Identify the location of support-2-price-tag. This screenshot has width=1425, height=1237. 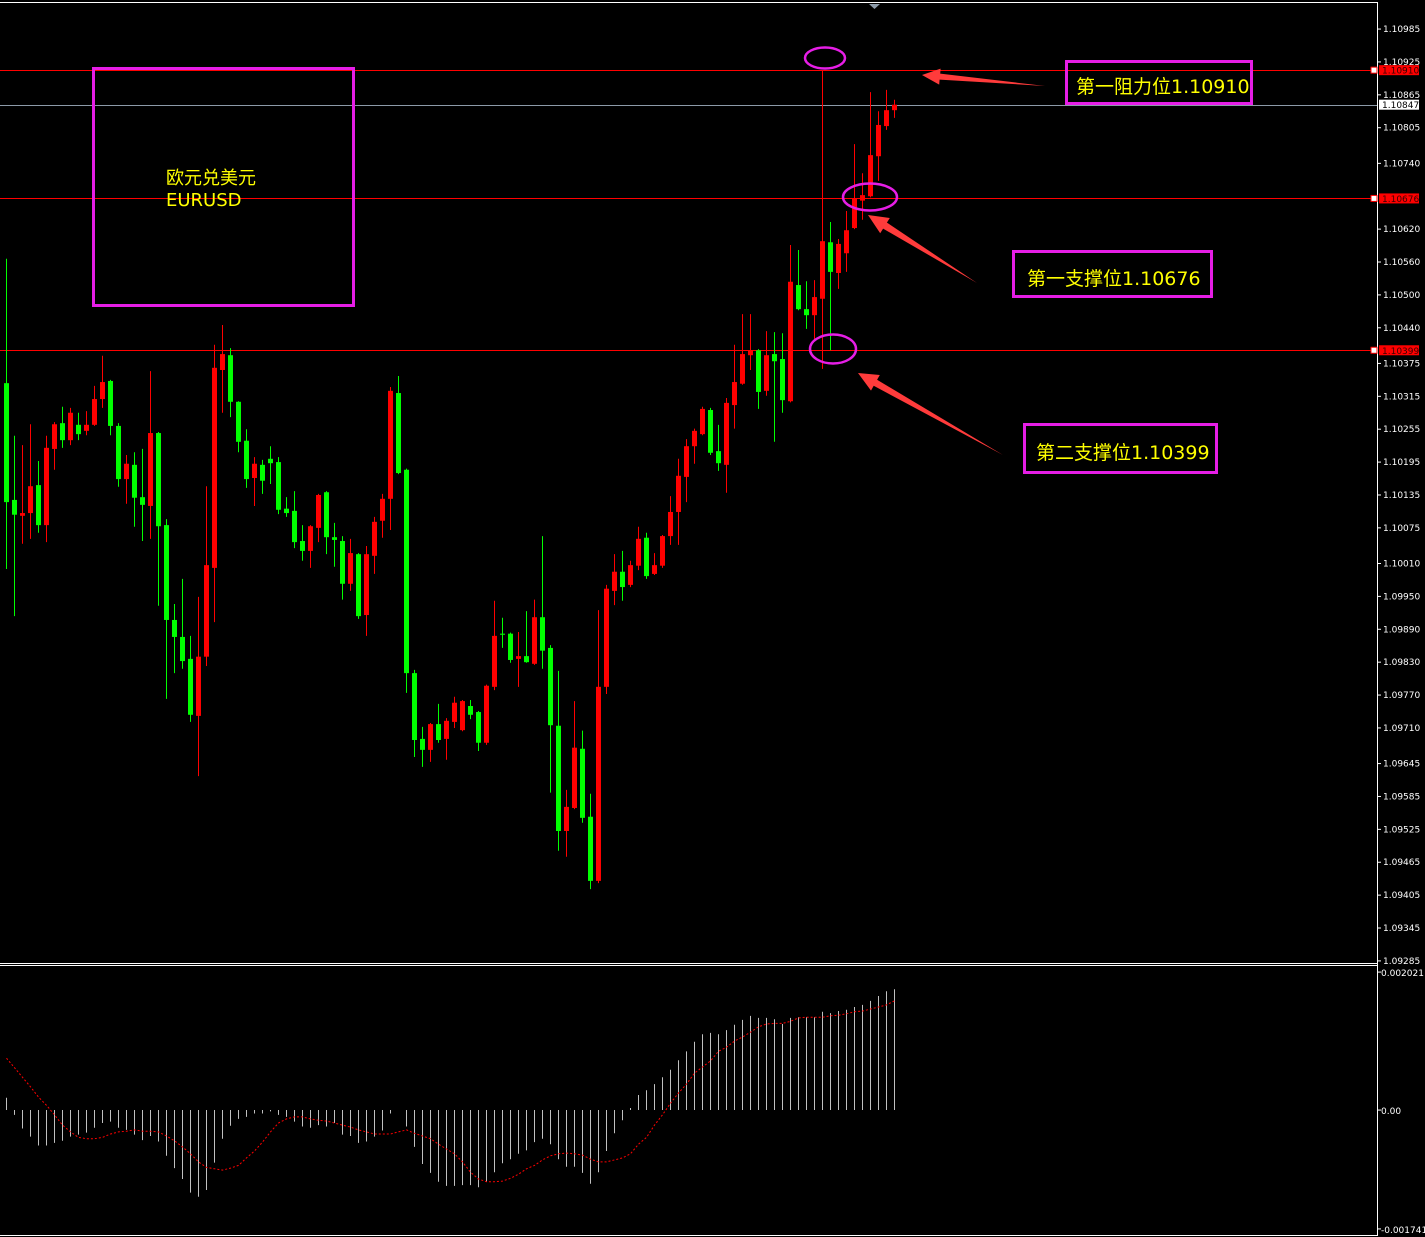
(1399, 350).